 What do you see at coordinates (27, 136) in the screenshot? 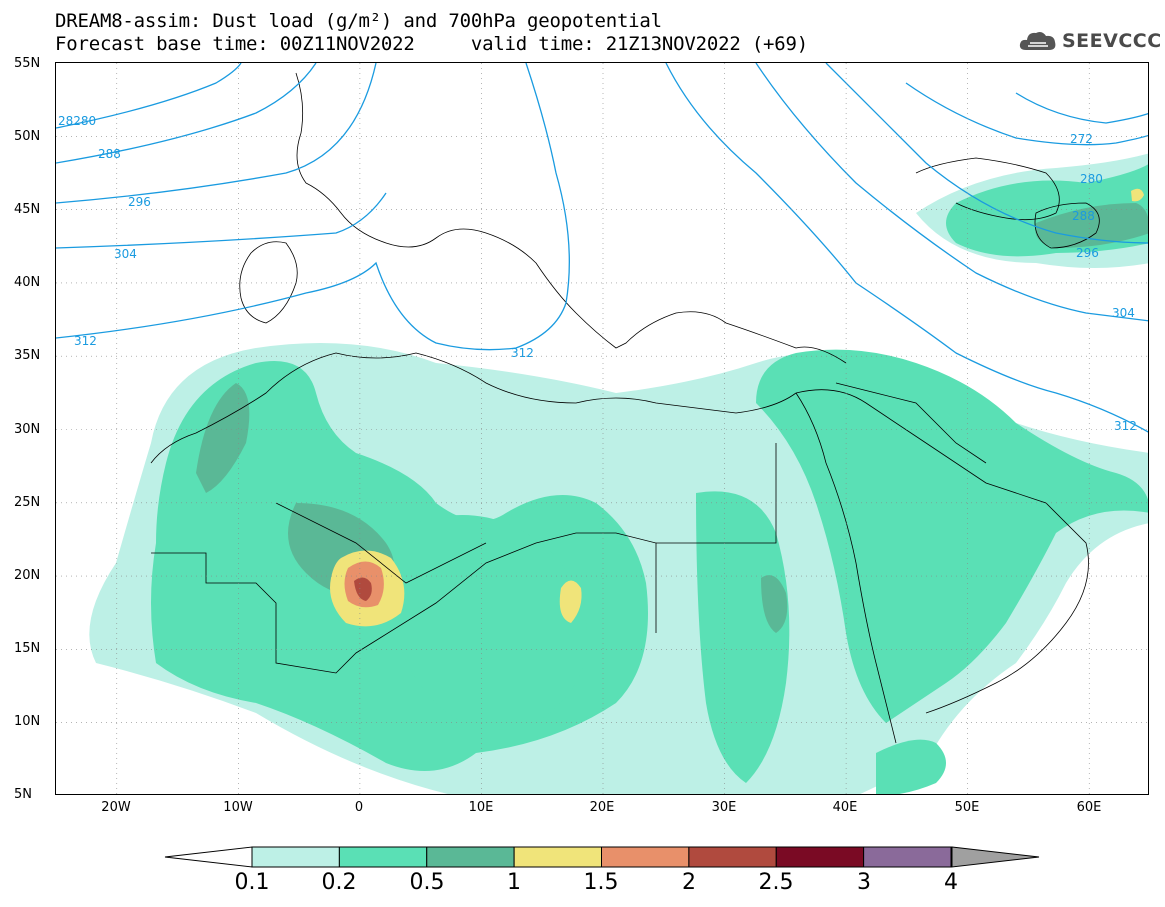
I see `lat-label-50n: 50N` at bounding box center [27, 136].